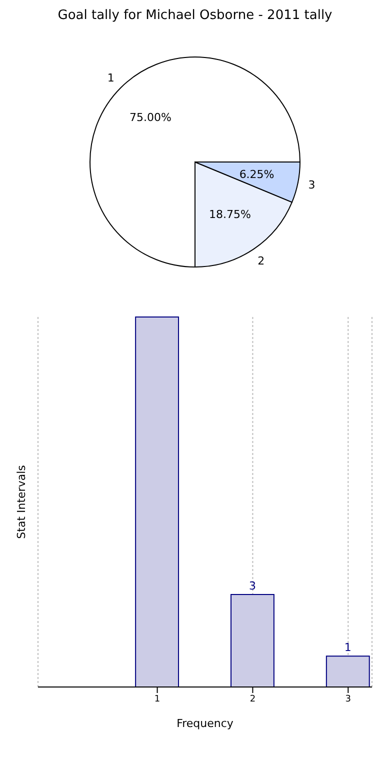 The image size is (390, 780). Describe the element at coordinates (348, 699) in the screenshot. I see `x-tick-label: 3` at that location.